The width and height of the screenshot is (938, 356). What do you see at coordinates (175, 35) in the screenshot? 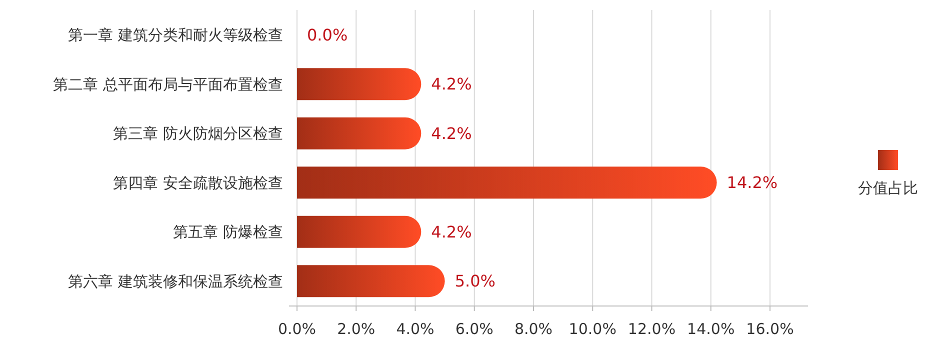
I see `y-tick-label: 第一章 建筑分类和耐火等级检查` at bounding box center [175, 35].